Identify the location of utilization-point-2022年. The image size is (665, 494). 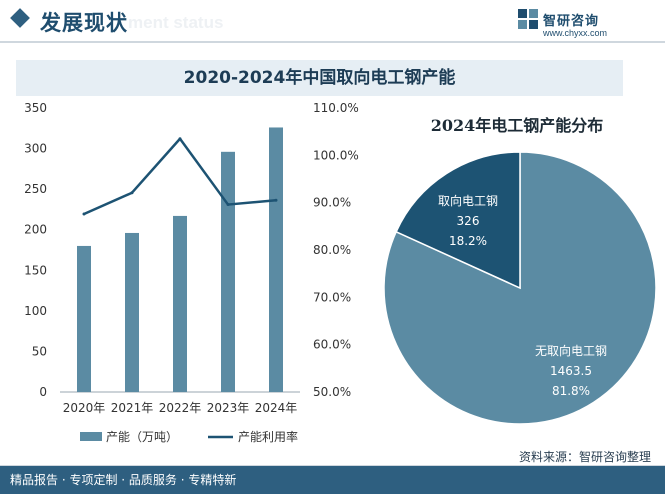
(180, 139).